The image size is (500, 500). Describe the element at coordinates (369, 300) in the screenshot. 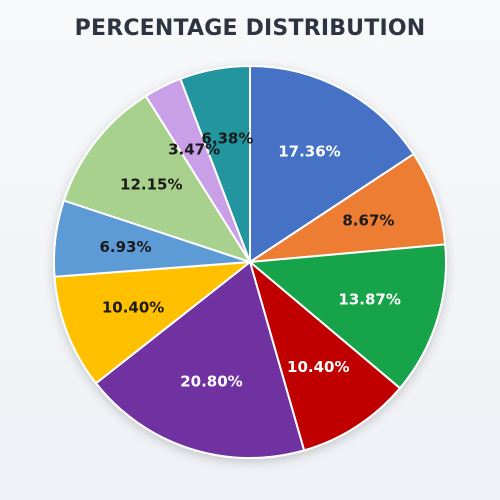

I see `pie-slice-label-3: 13.87%` at that location.